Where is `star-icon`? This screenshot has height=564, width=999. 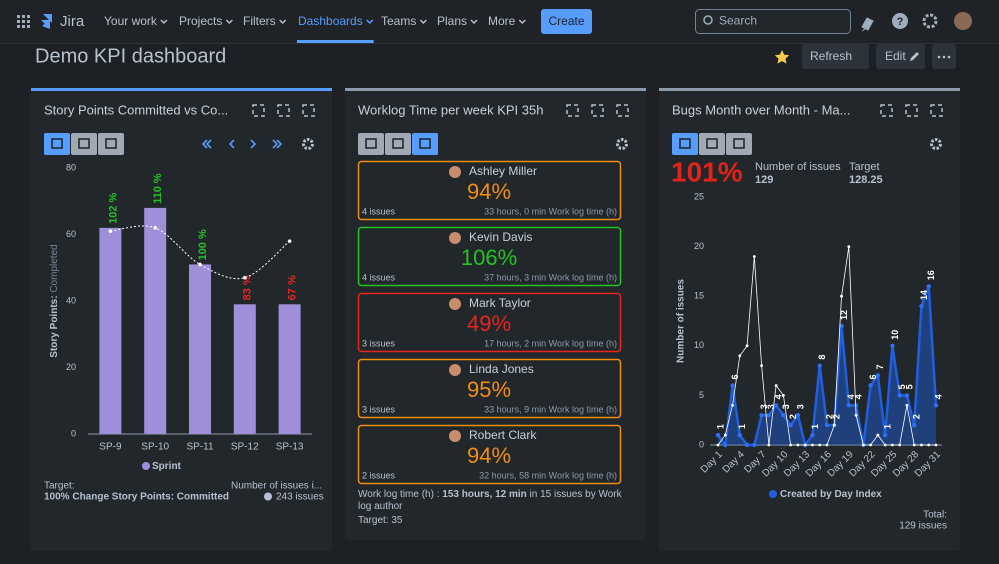
star-icon is located at coordinates (782, 57).